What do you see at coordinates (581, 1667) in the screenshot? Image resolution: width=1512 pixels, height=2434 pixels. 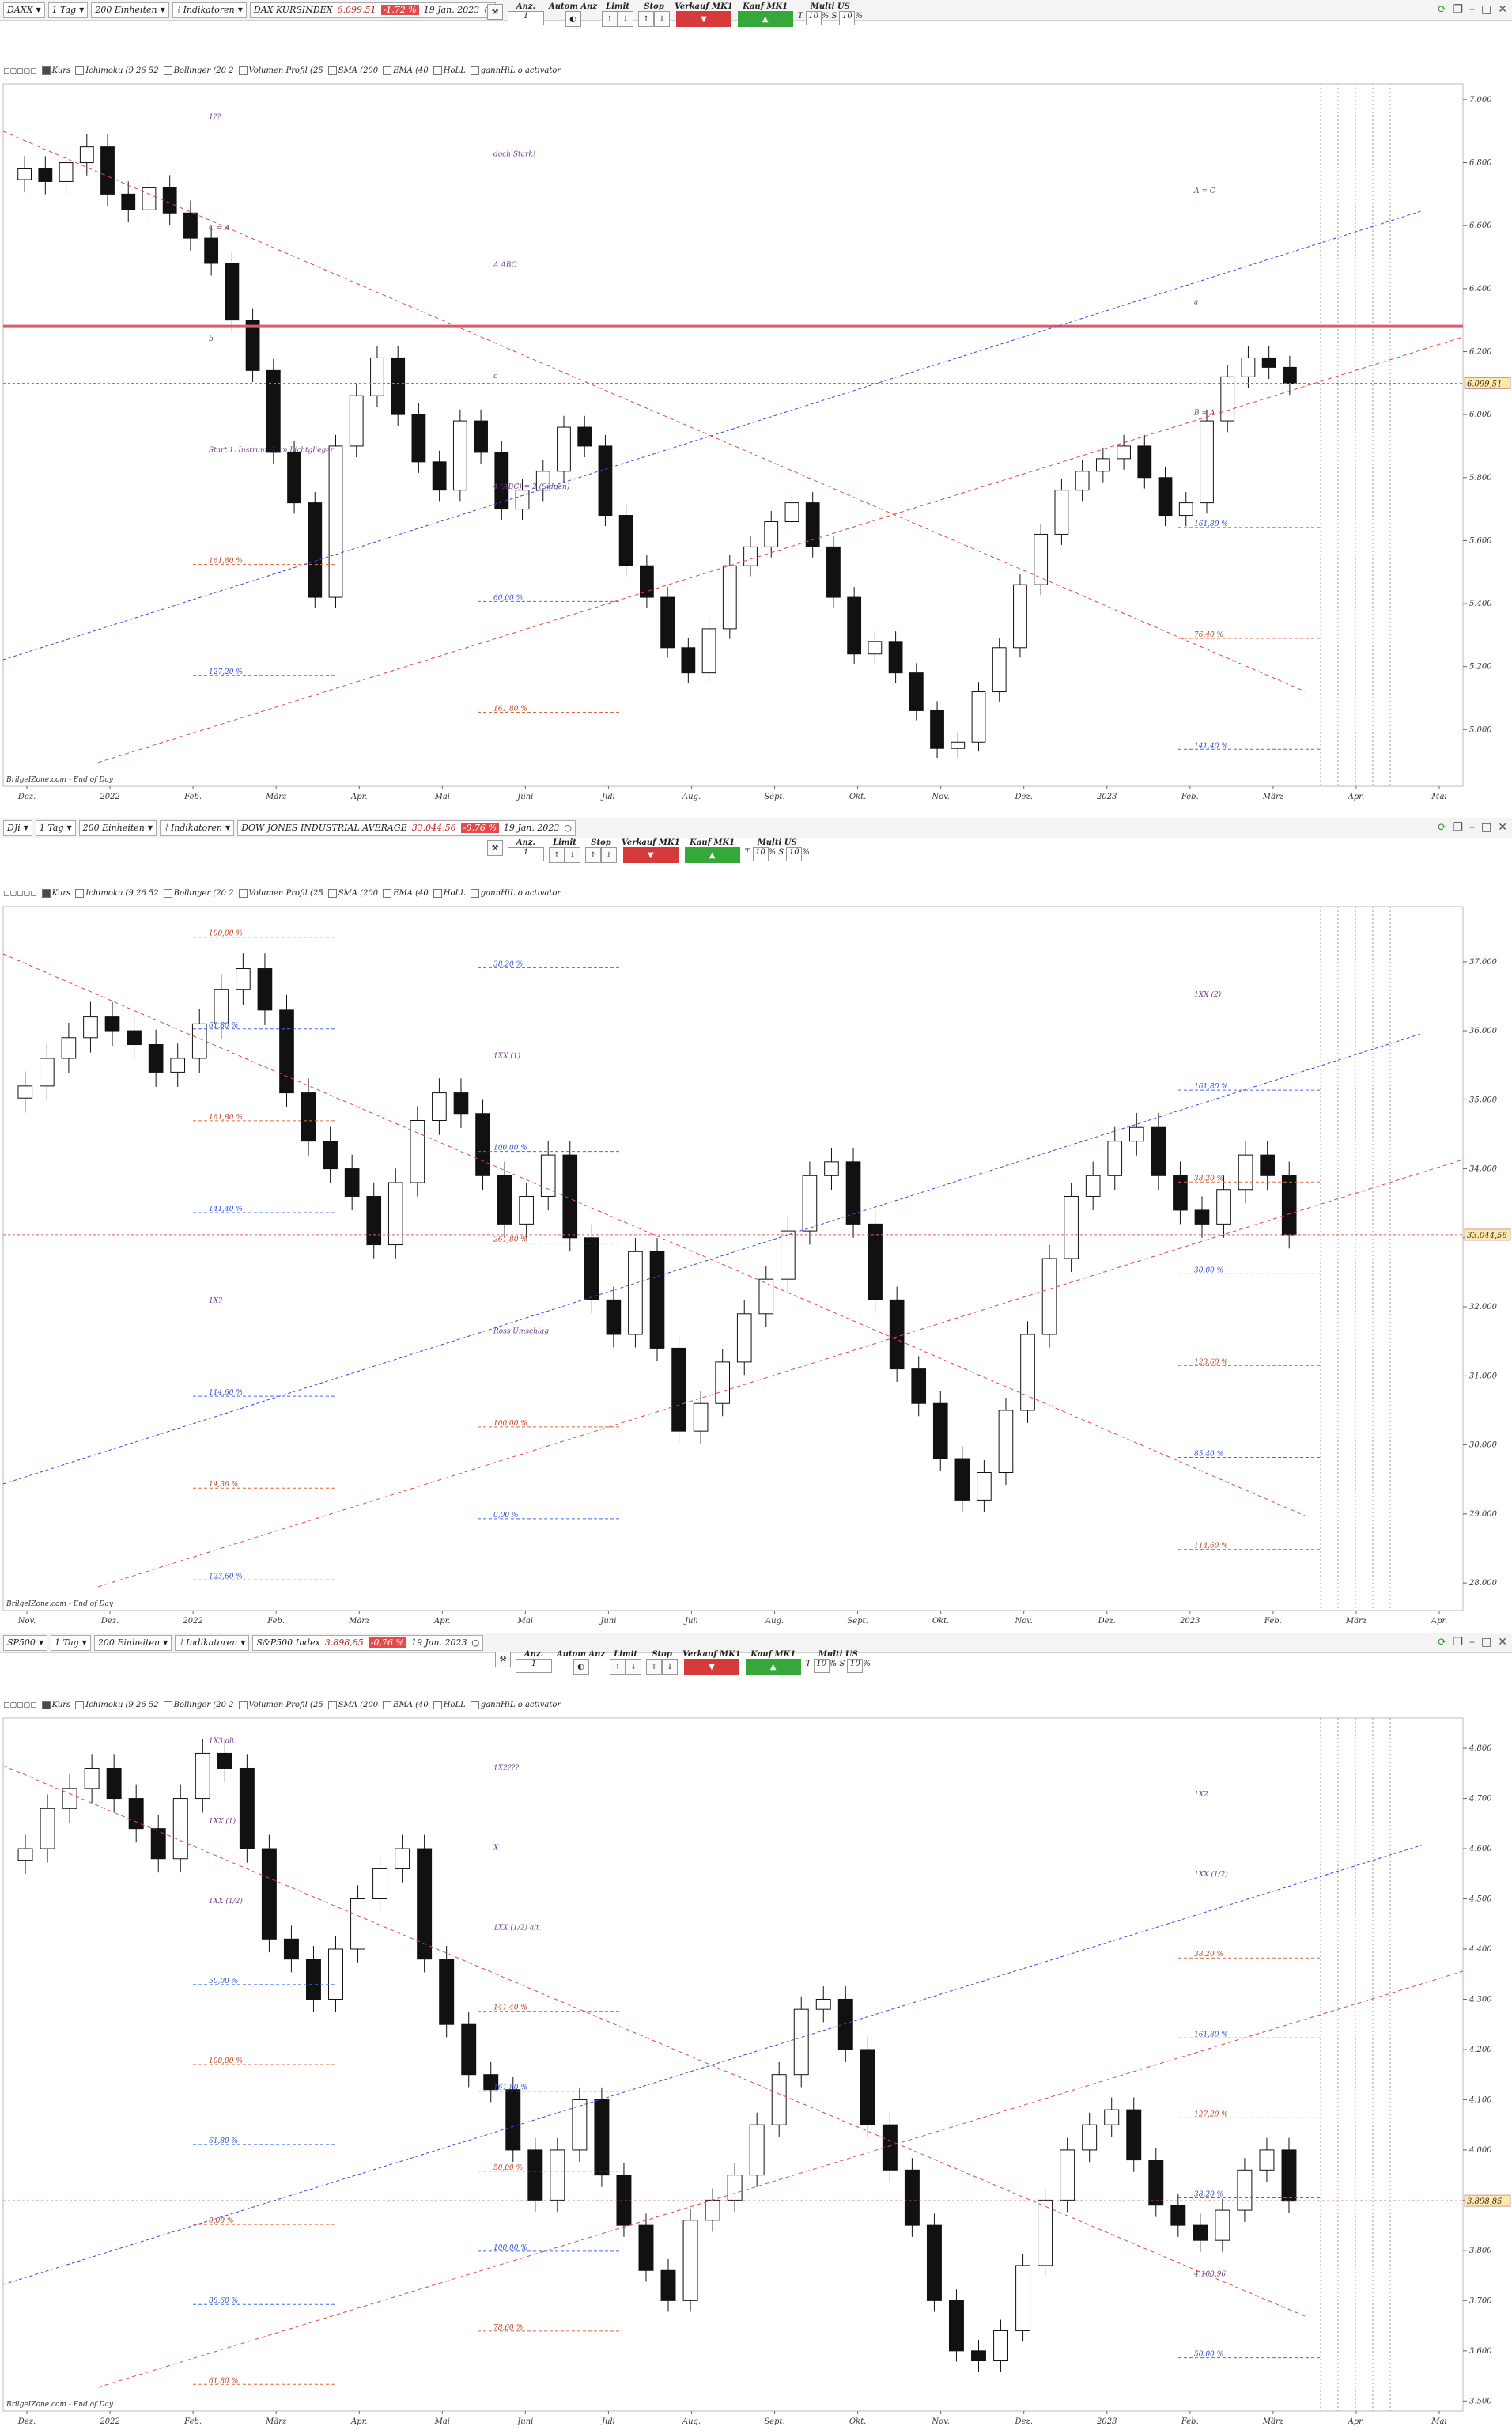 I see `autom-icon: ◐` at bounding box center [581, 1667].